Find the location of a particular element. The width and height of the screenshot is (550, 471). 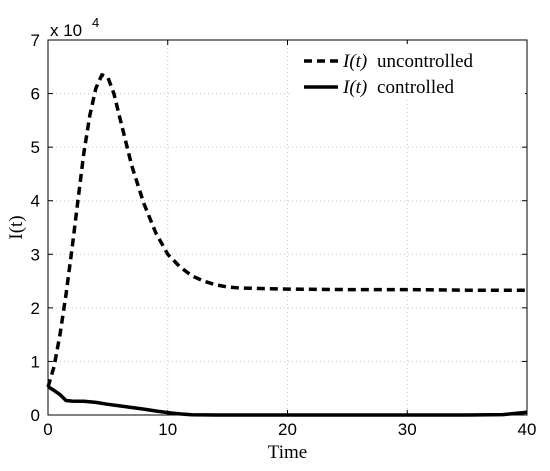

legend: I(t) uncontrolled I(t) controlled is located at coordinates (408, 72).